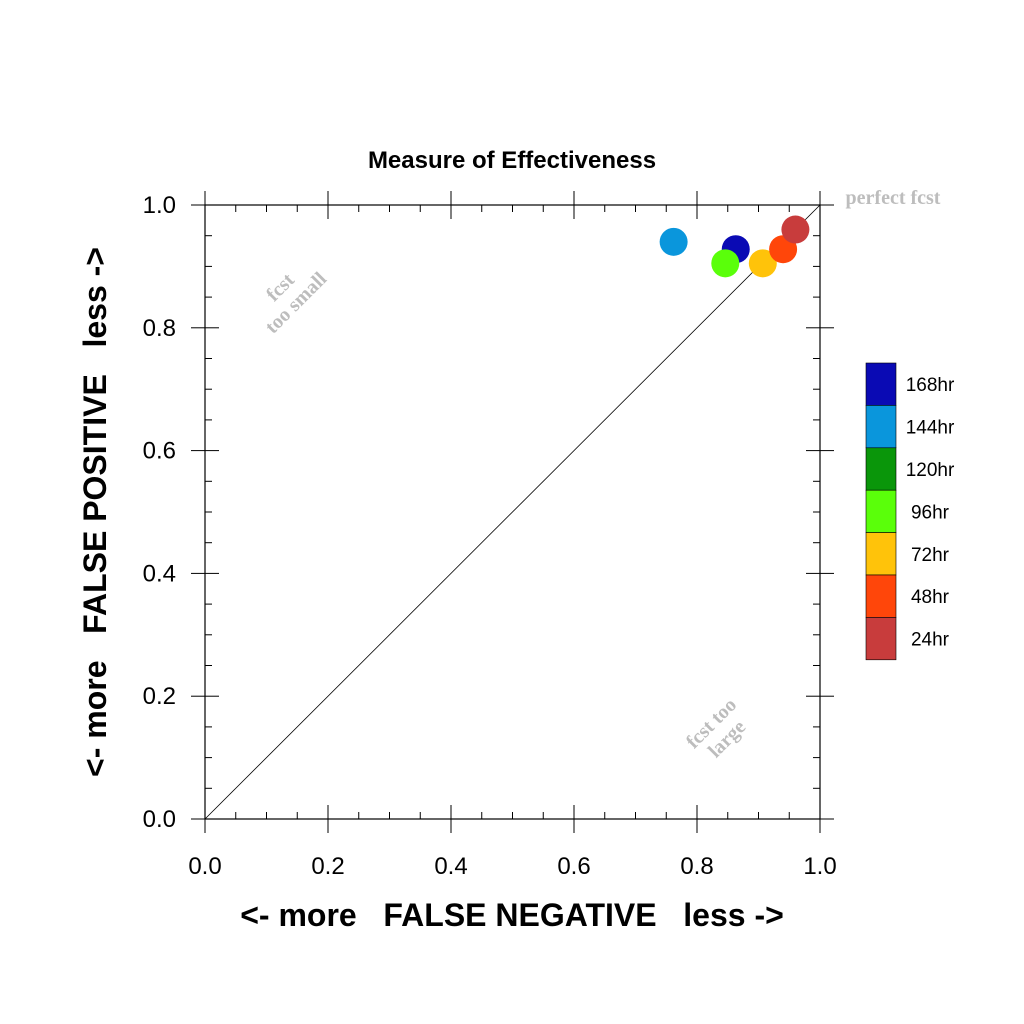 The width and height of the screenshot is (1024, 1024). Describe the element at coordinates (204, 866) in the screenshot. I see `x-tick-label: 0.0` at that location.